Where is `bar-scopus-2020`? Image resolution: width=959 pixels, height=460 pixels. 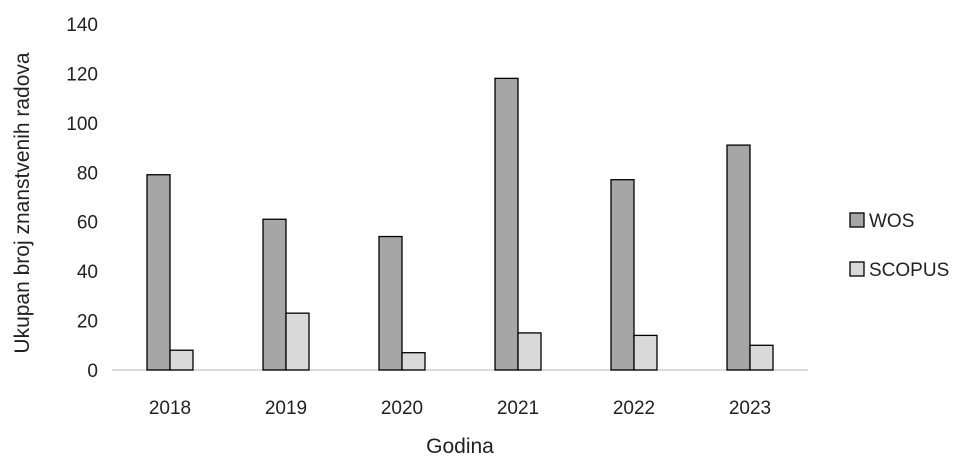
bar-scopus-2020 is located at coordinates (413, 361).